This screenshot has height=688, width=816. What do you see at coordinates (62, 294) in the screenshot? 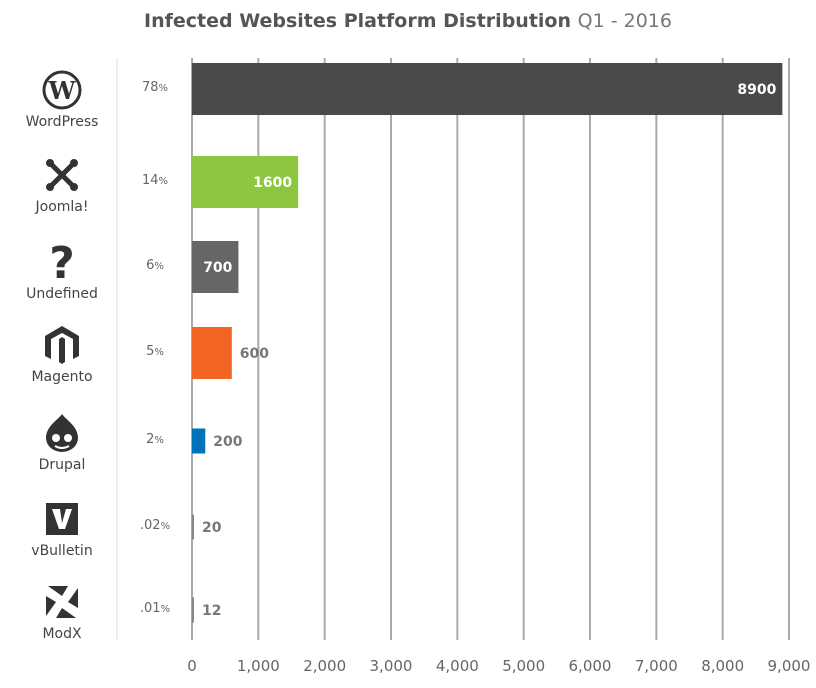
I see `platform-label: Undefined` at bounding box center [62, 294].